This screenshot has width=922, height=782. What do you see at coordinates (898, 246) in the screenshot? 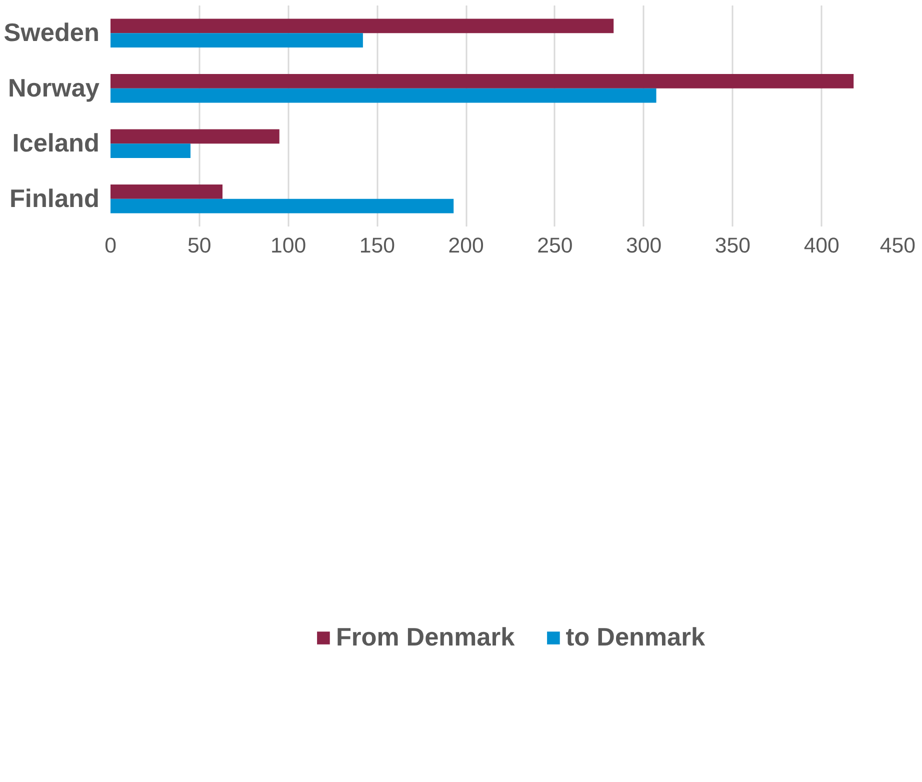
I see `x-tick-label: 450` at bounding box center [898, 246].